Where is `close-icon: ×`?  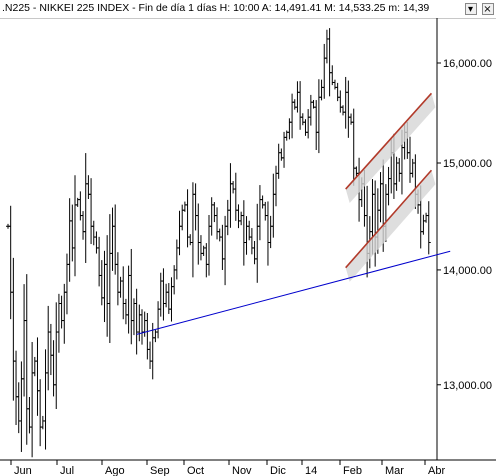
close-icon: × is located at coordinates (487, 9).